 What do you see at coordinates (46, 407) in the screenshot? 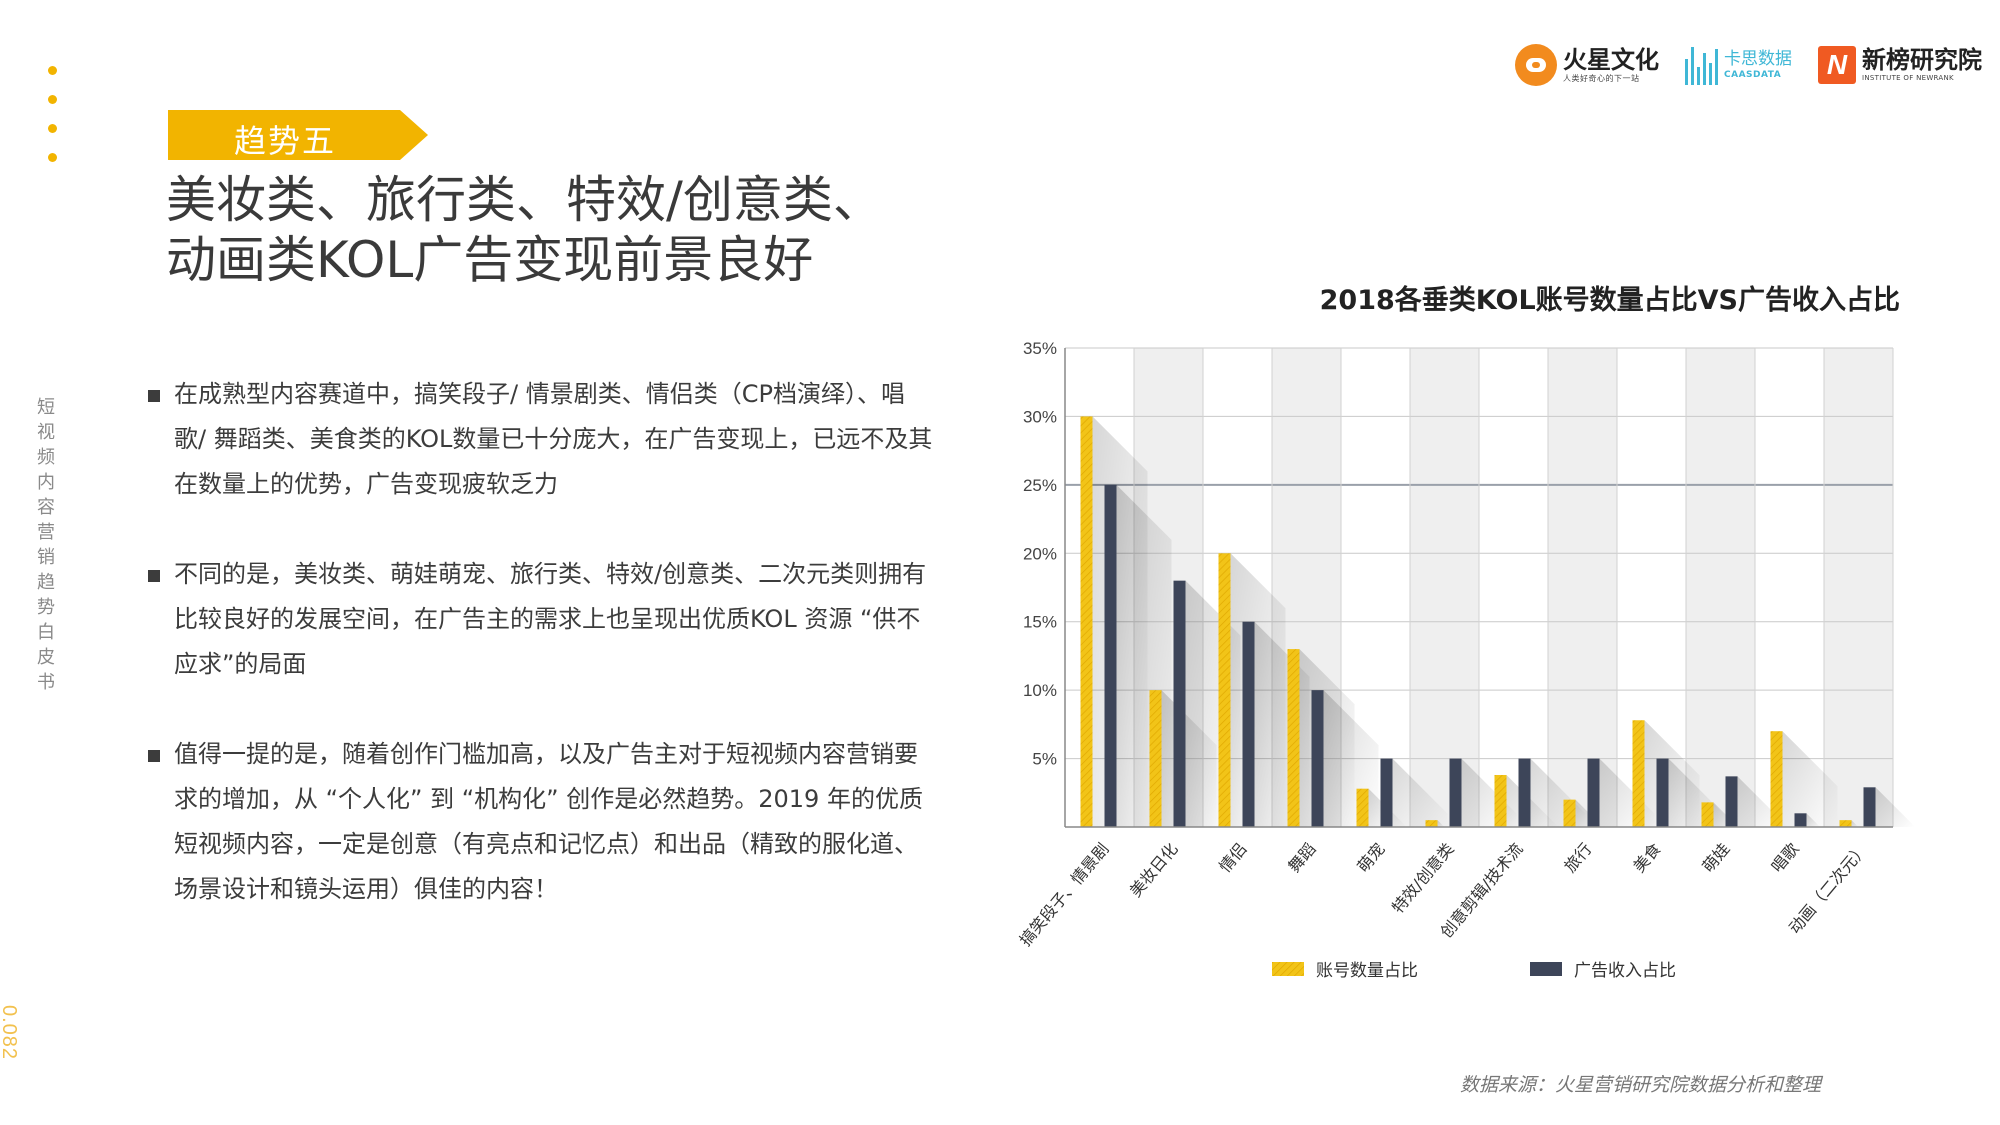
I see `side-title-char: 短` at bounding box center [46, 407].